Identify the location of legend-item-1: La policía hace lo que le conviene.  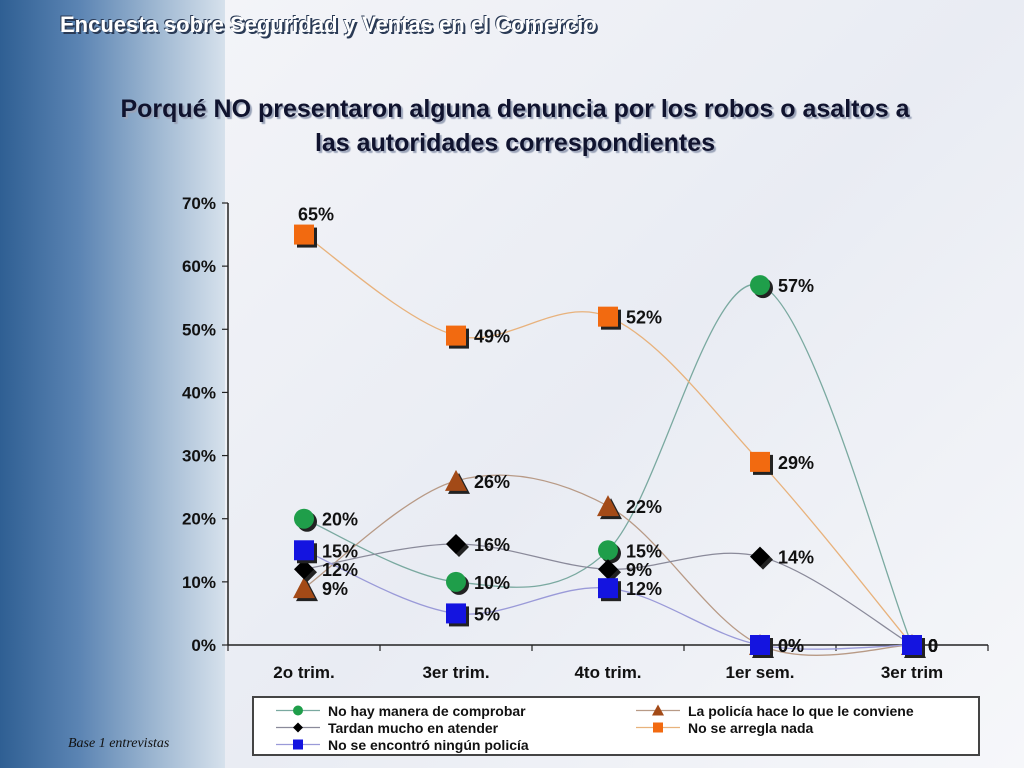
(775, 710).